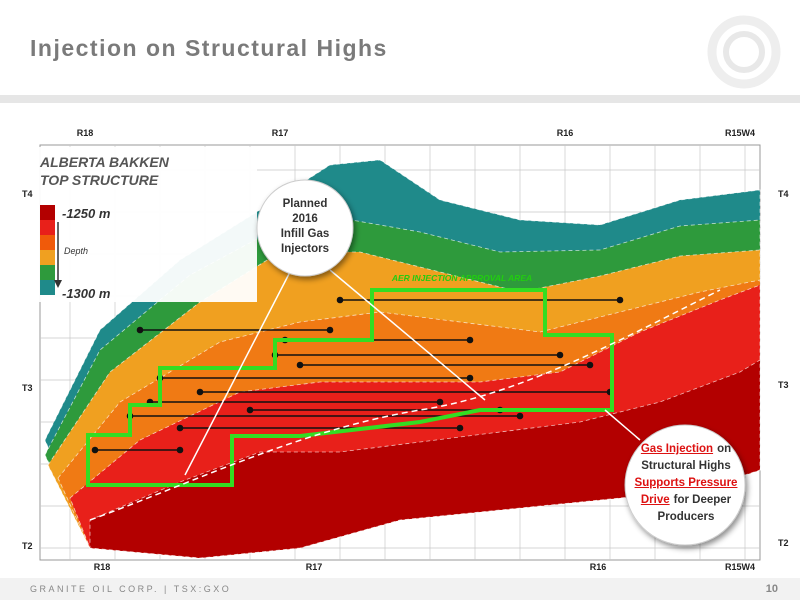 Image resolution: width=800 pixels, height=600 pixels. I want to click on legend-box, so click(146, 224).